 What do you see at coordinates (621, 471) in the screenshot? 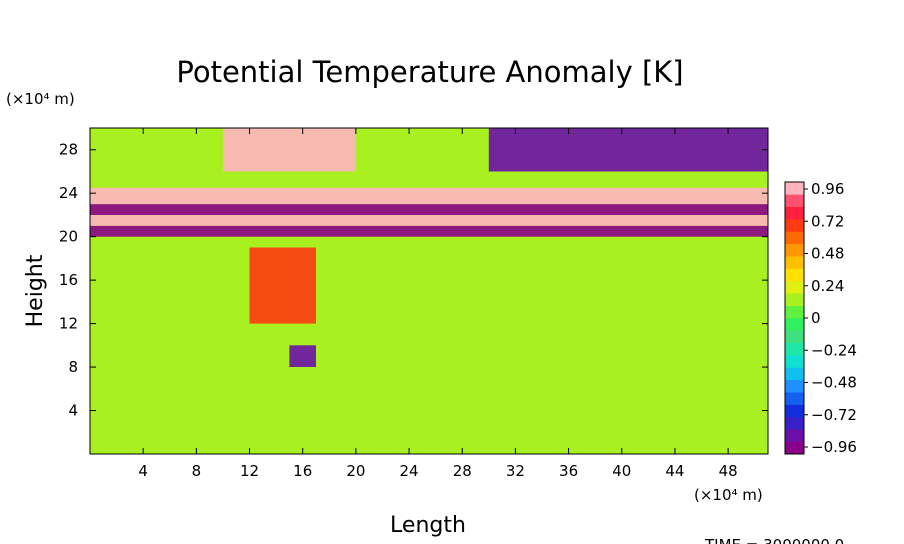
I see `x-tick-label-40: 40` at bounding box center [621, 471].